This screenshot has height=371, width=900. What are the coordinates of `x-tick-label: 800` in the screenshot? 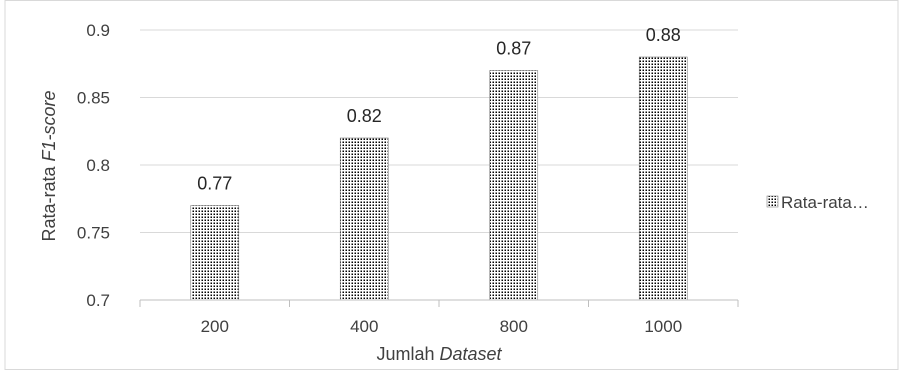 It's located at (514, 326).